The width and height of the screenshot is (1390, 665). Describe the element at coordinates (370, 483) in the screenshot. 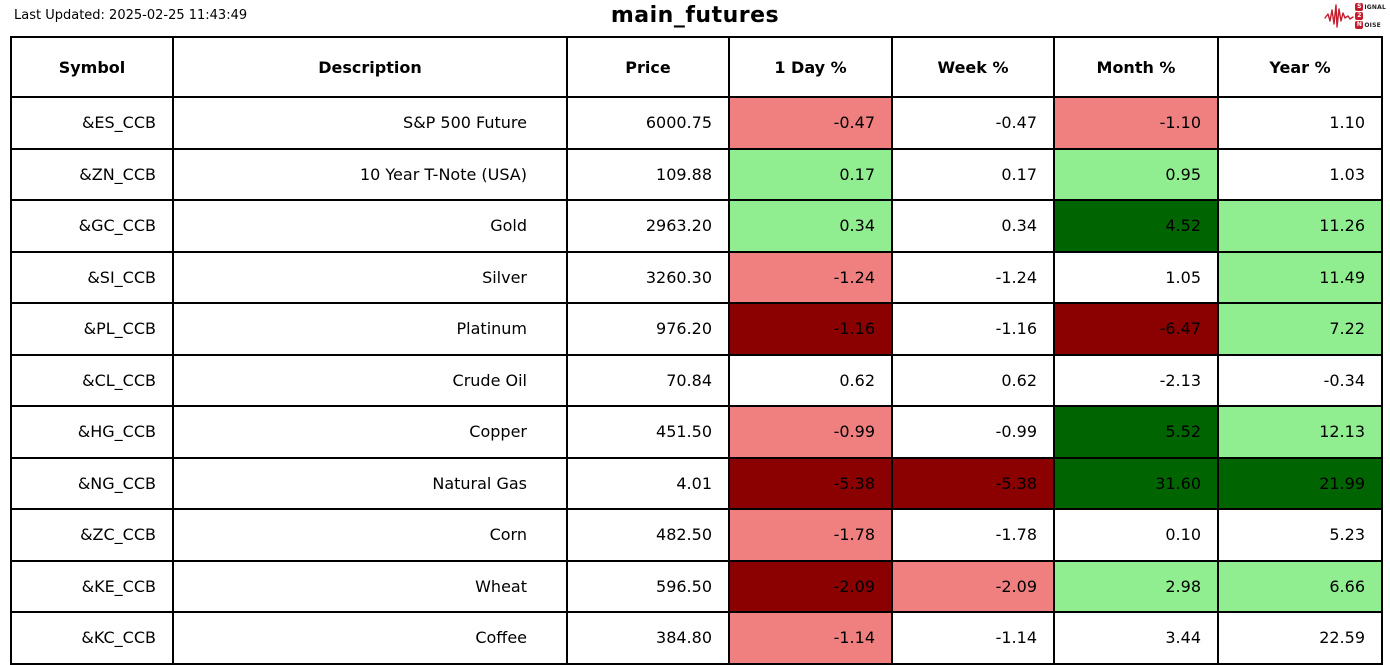

I see `cell-description: Natural Gas` at that location.